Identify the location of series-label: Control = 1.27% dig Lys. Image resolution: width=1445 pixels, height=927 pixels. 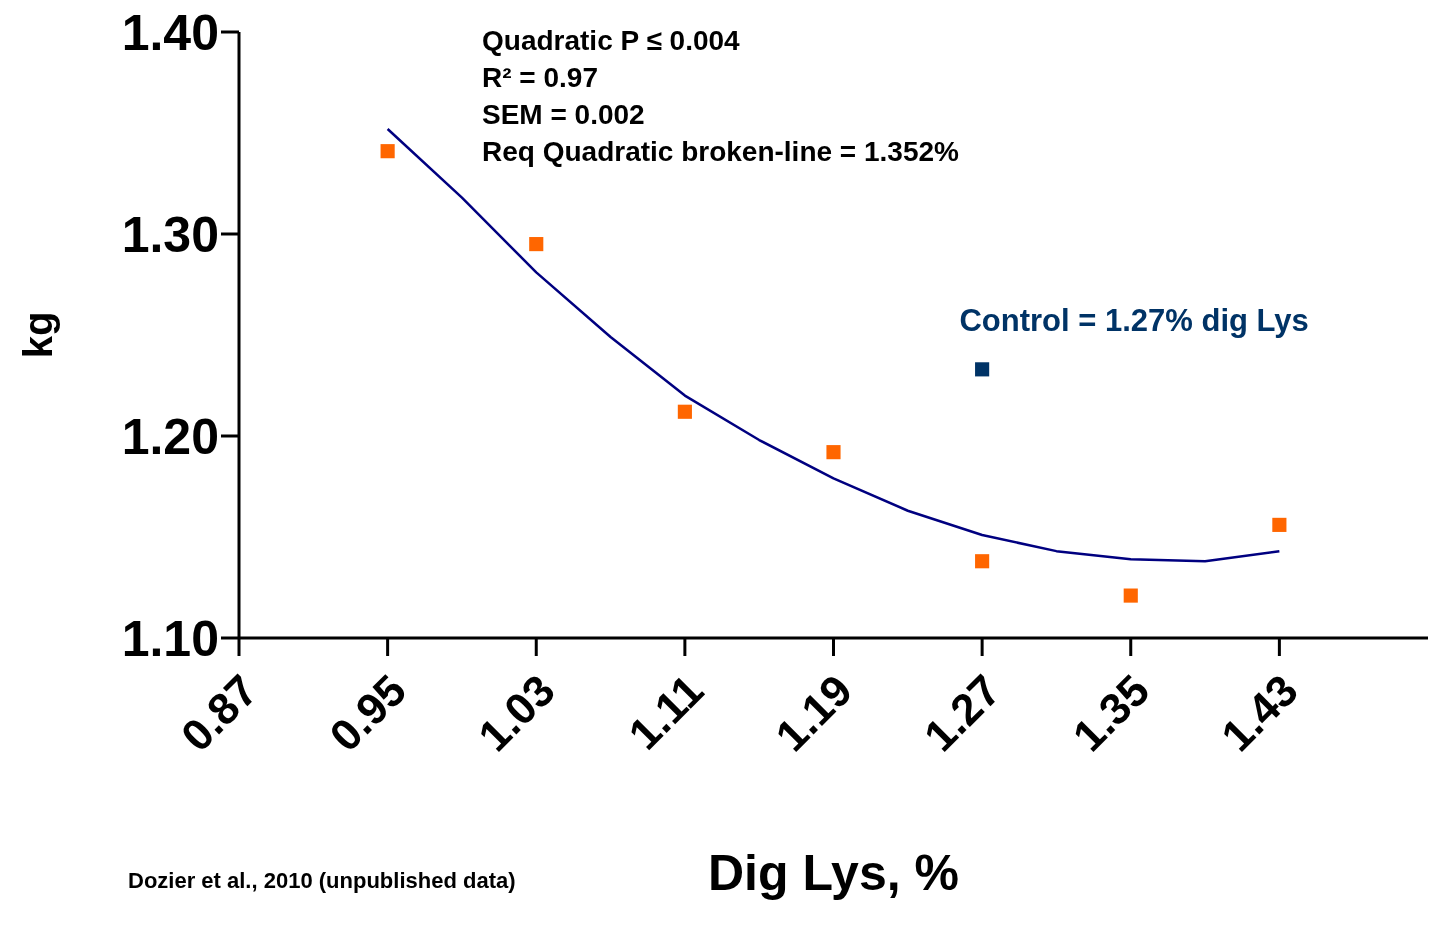
(1134, 321).